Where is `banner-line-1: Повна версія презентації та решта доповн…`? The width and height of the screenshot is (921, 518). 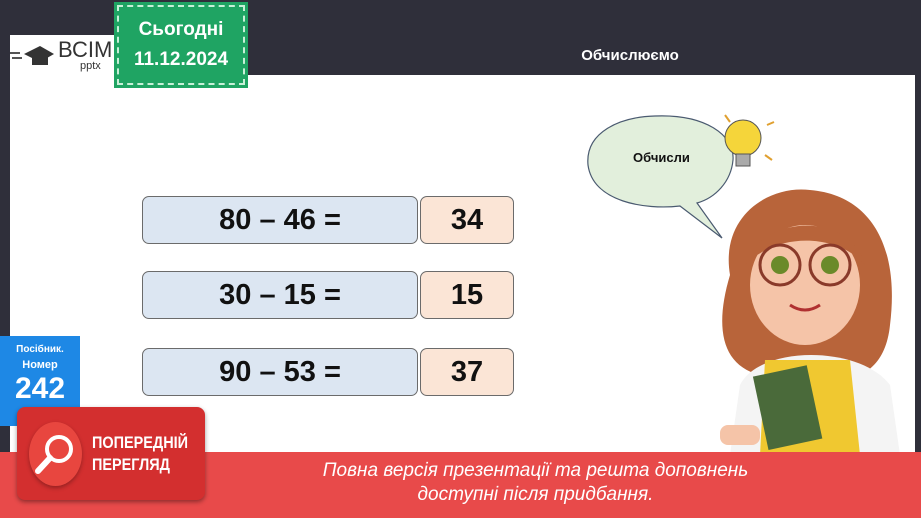 banner-line-1: Повна версія презентації та решта доповн… is located at coordinates (535, 470).